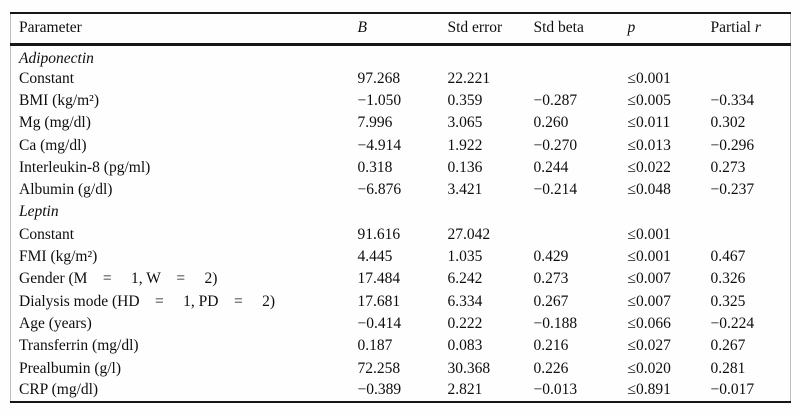 The image size is (801, 415). I want to click on section-label: Leptin, so click(39, 212).